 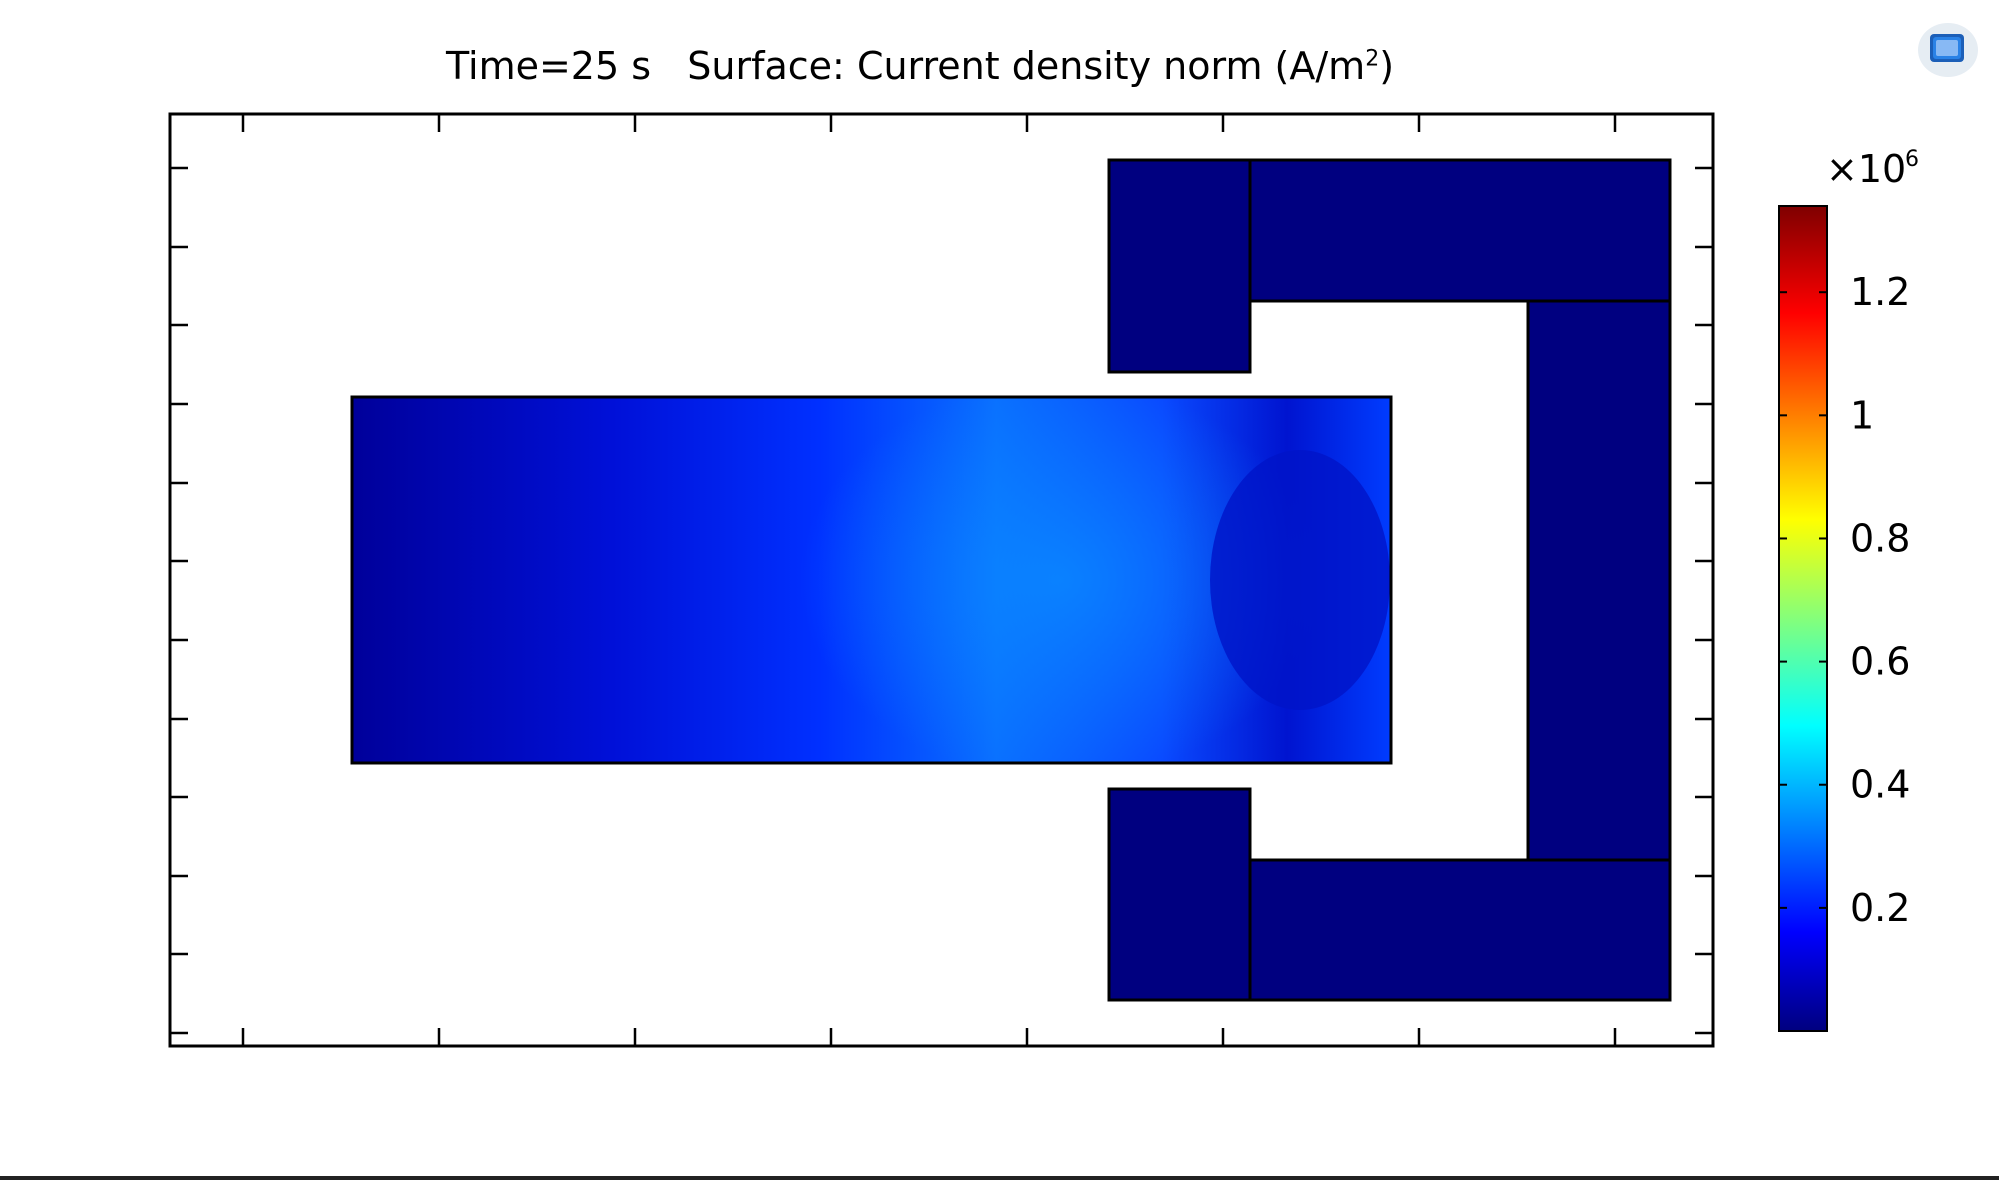 I want to click on colorbar-tick-label: 0.4, so click(x=1880, y=785).